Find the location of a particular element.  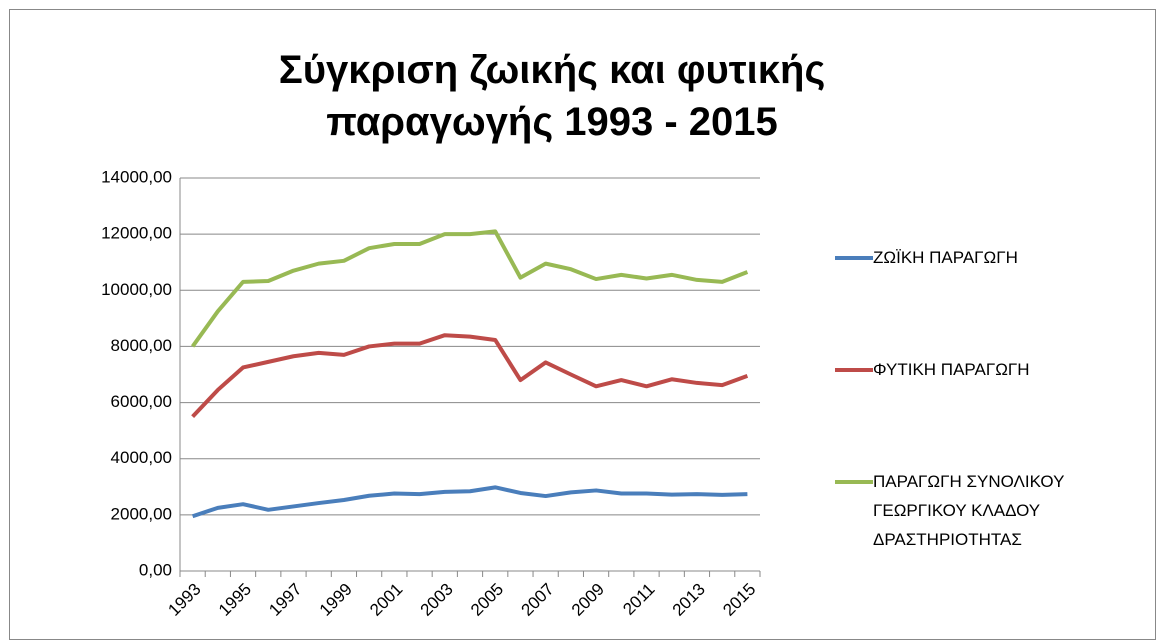

y-tick-label: 8000,00 is located at coordinates (141, 345).